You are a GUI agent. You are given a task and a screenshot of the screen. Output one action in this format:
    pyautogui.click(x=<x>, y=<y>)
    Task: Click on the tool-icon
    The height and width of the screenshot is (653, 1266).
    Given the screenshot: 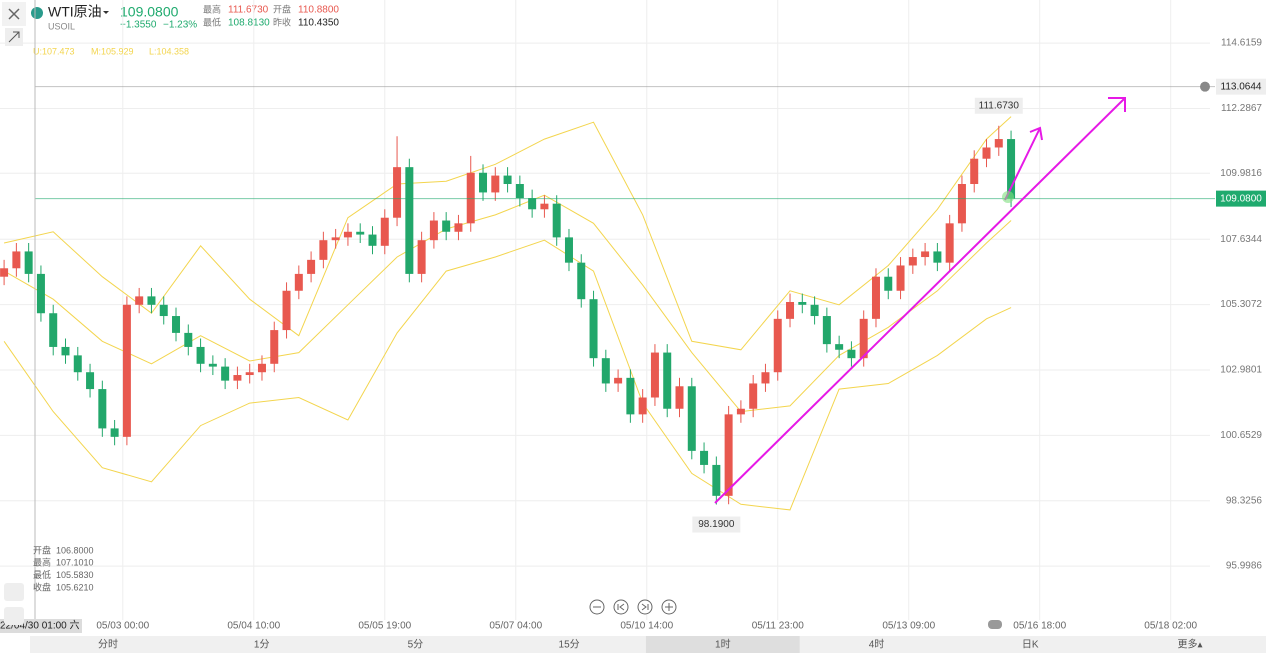 What is the action you would take?
    pyautogui.click(x=14, y=37)
    